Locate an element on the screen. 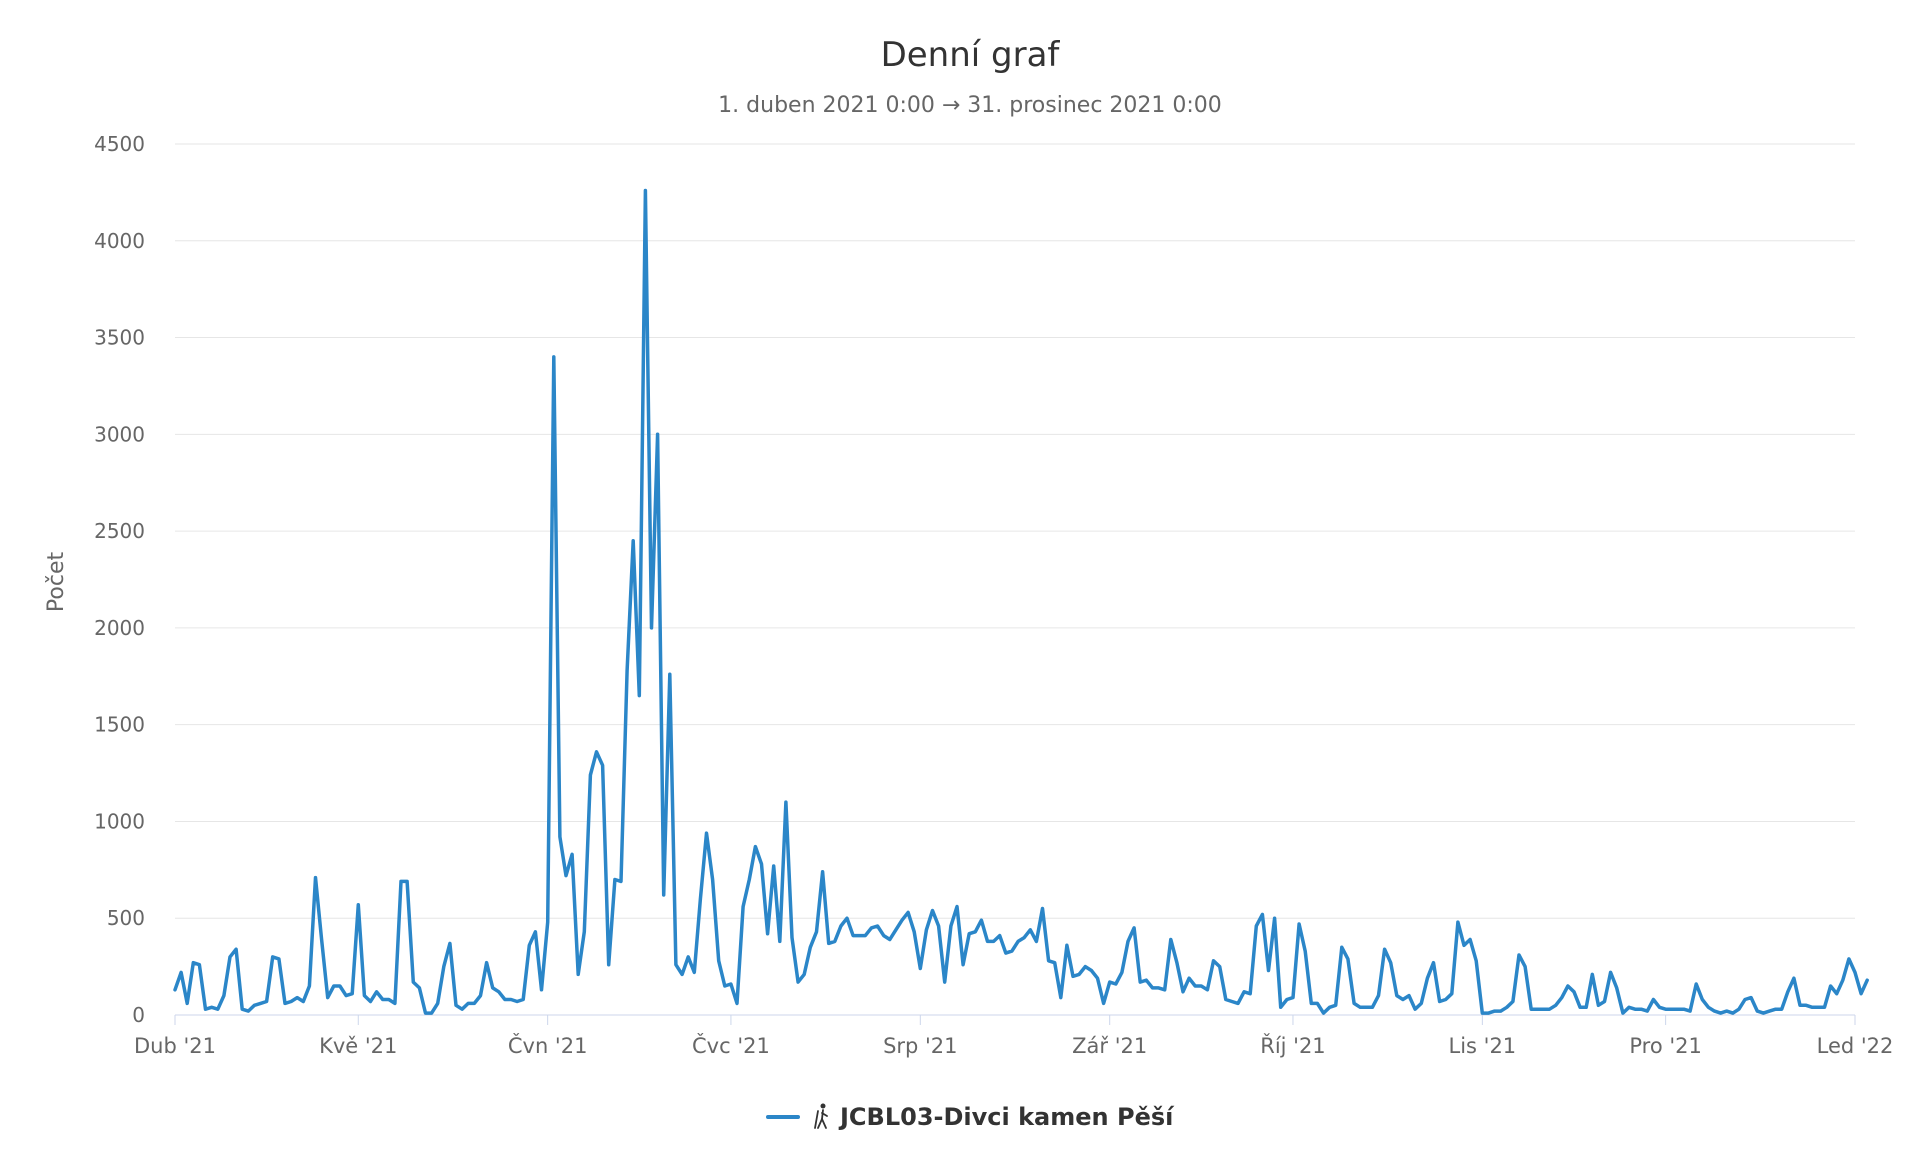 This screenshot has width=1920, height=1160. x-tick-label: Led '22 is located at coordinates (1855, 1046).